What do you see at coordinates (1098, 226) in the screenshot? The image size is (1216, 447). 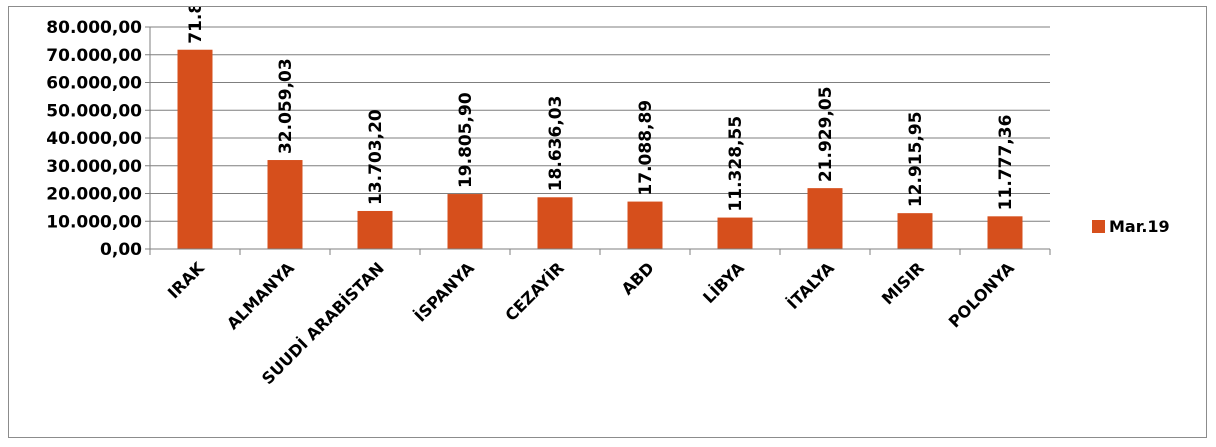 I see `legend-swatch` at bounding box center [1098, 226].